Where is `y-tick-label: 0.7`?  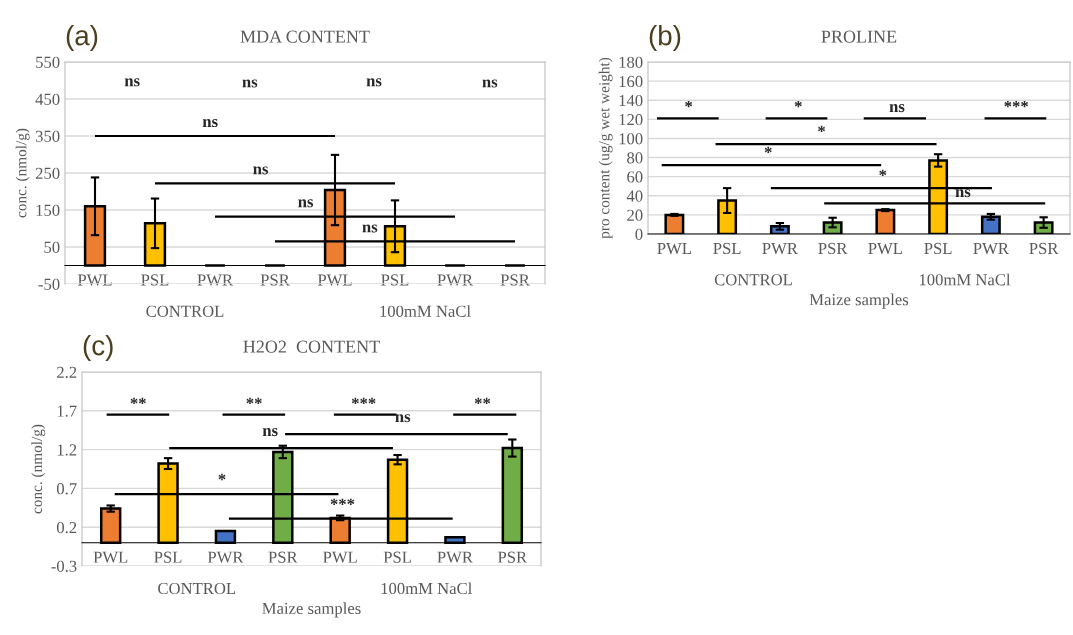
y-tick-label: 0.7 is located at coordinates (66, 489).